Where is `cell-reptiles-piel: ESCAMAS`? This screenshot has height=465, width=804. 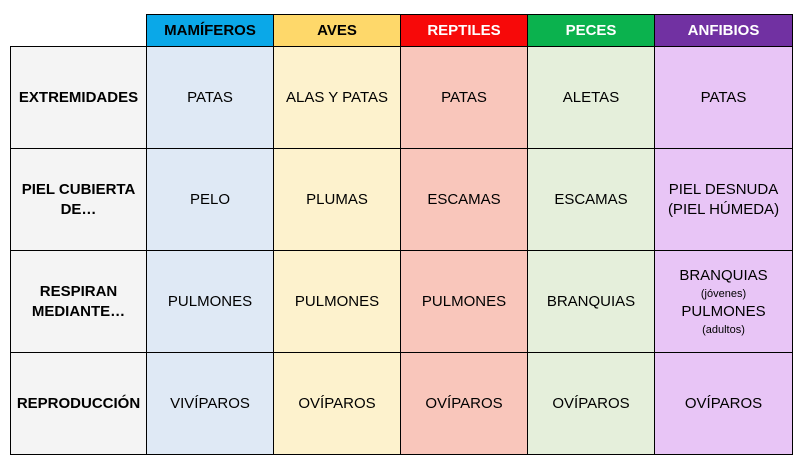
cell-reptiles-piel: ESCAMAS is located at coordinates (464, 199).